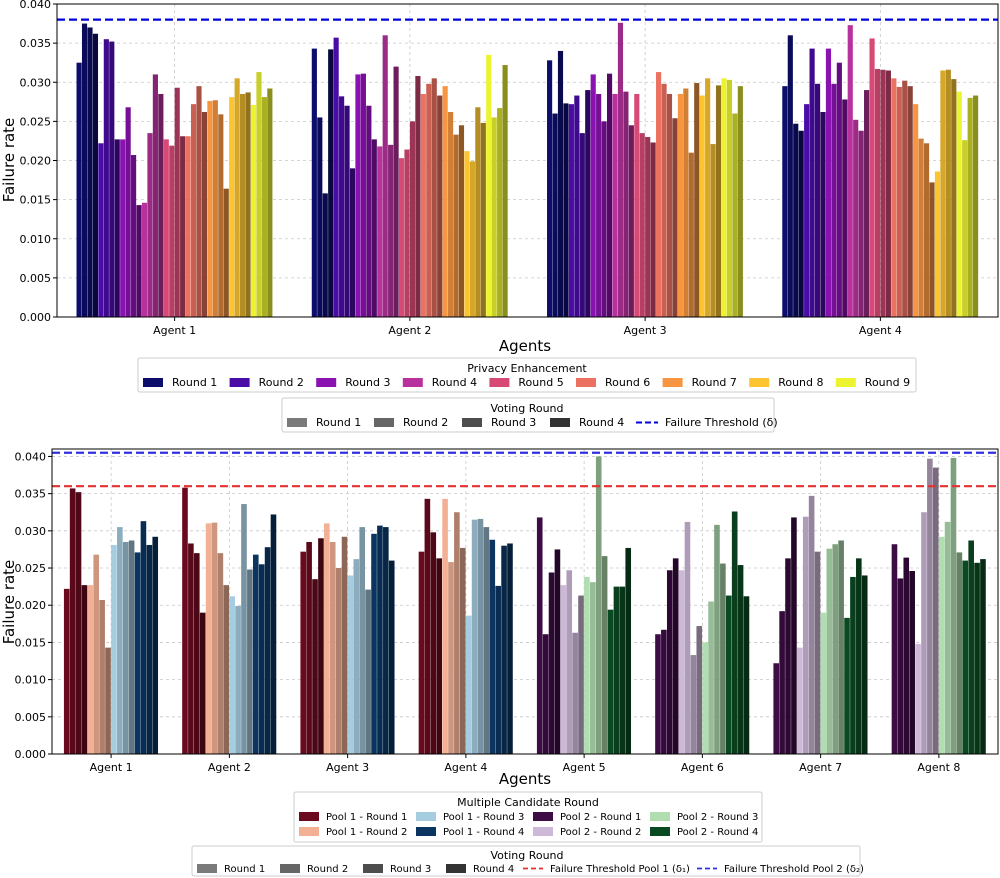 Image resolution: width=1000 pixels, height=878 pixels. Describe the element at coordinates (525, 779) in the screenshot. I see `bottom-x-axis-label: Agents` at that location.